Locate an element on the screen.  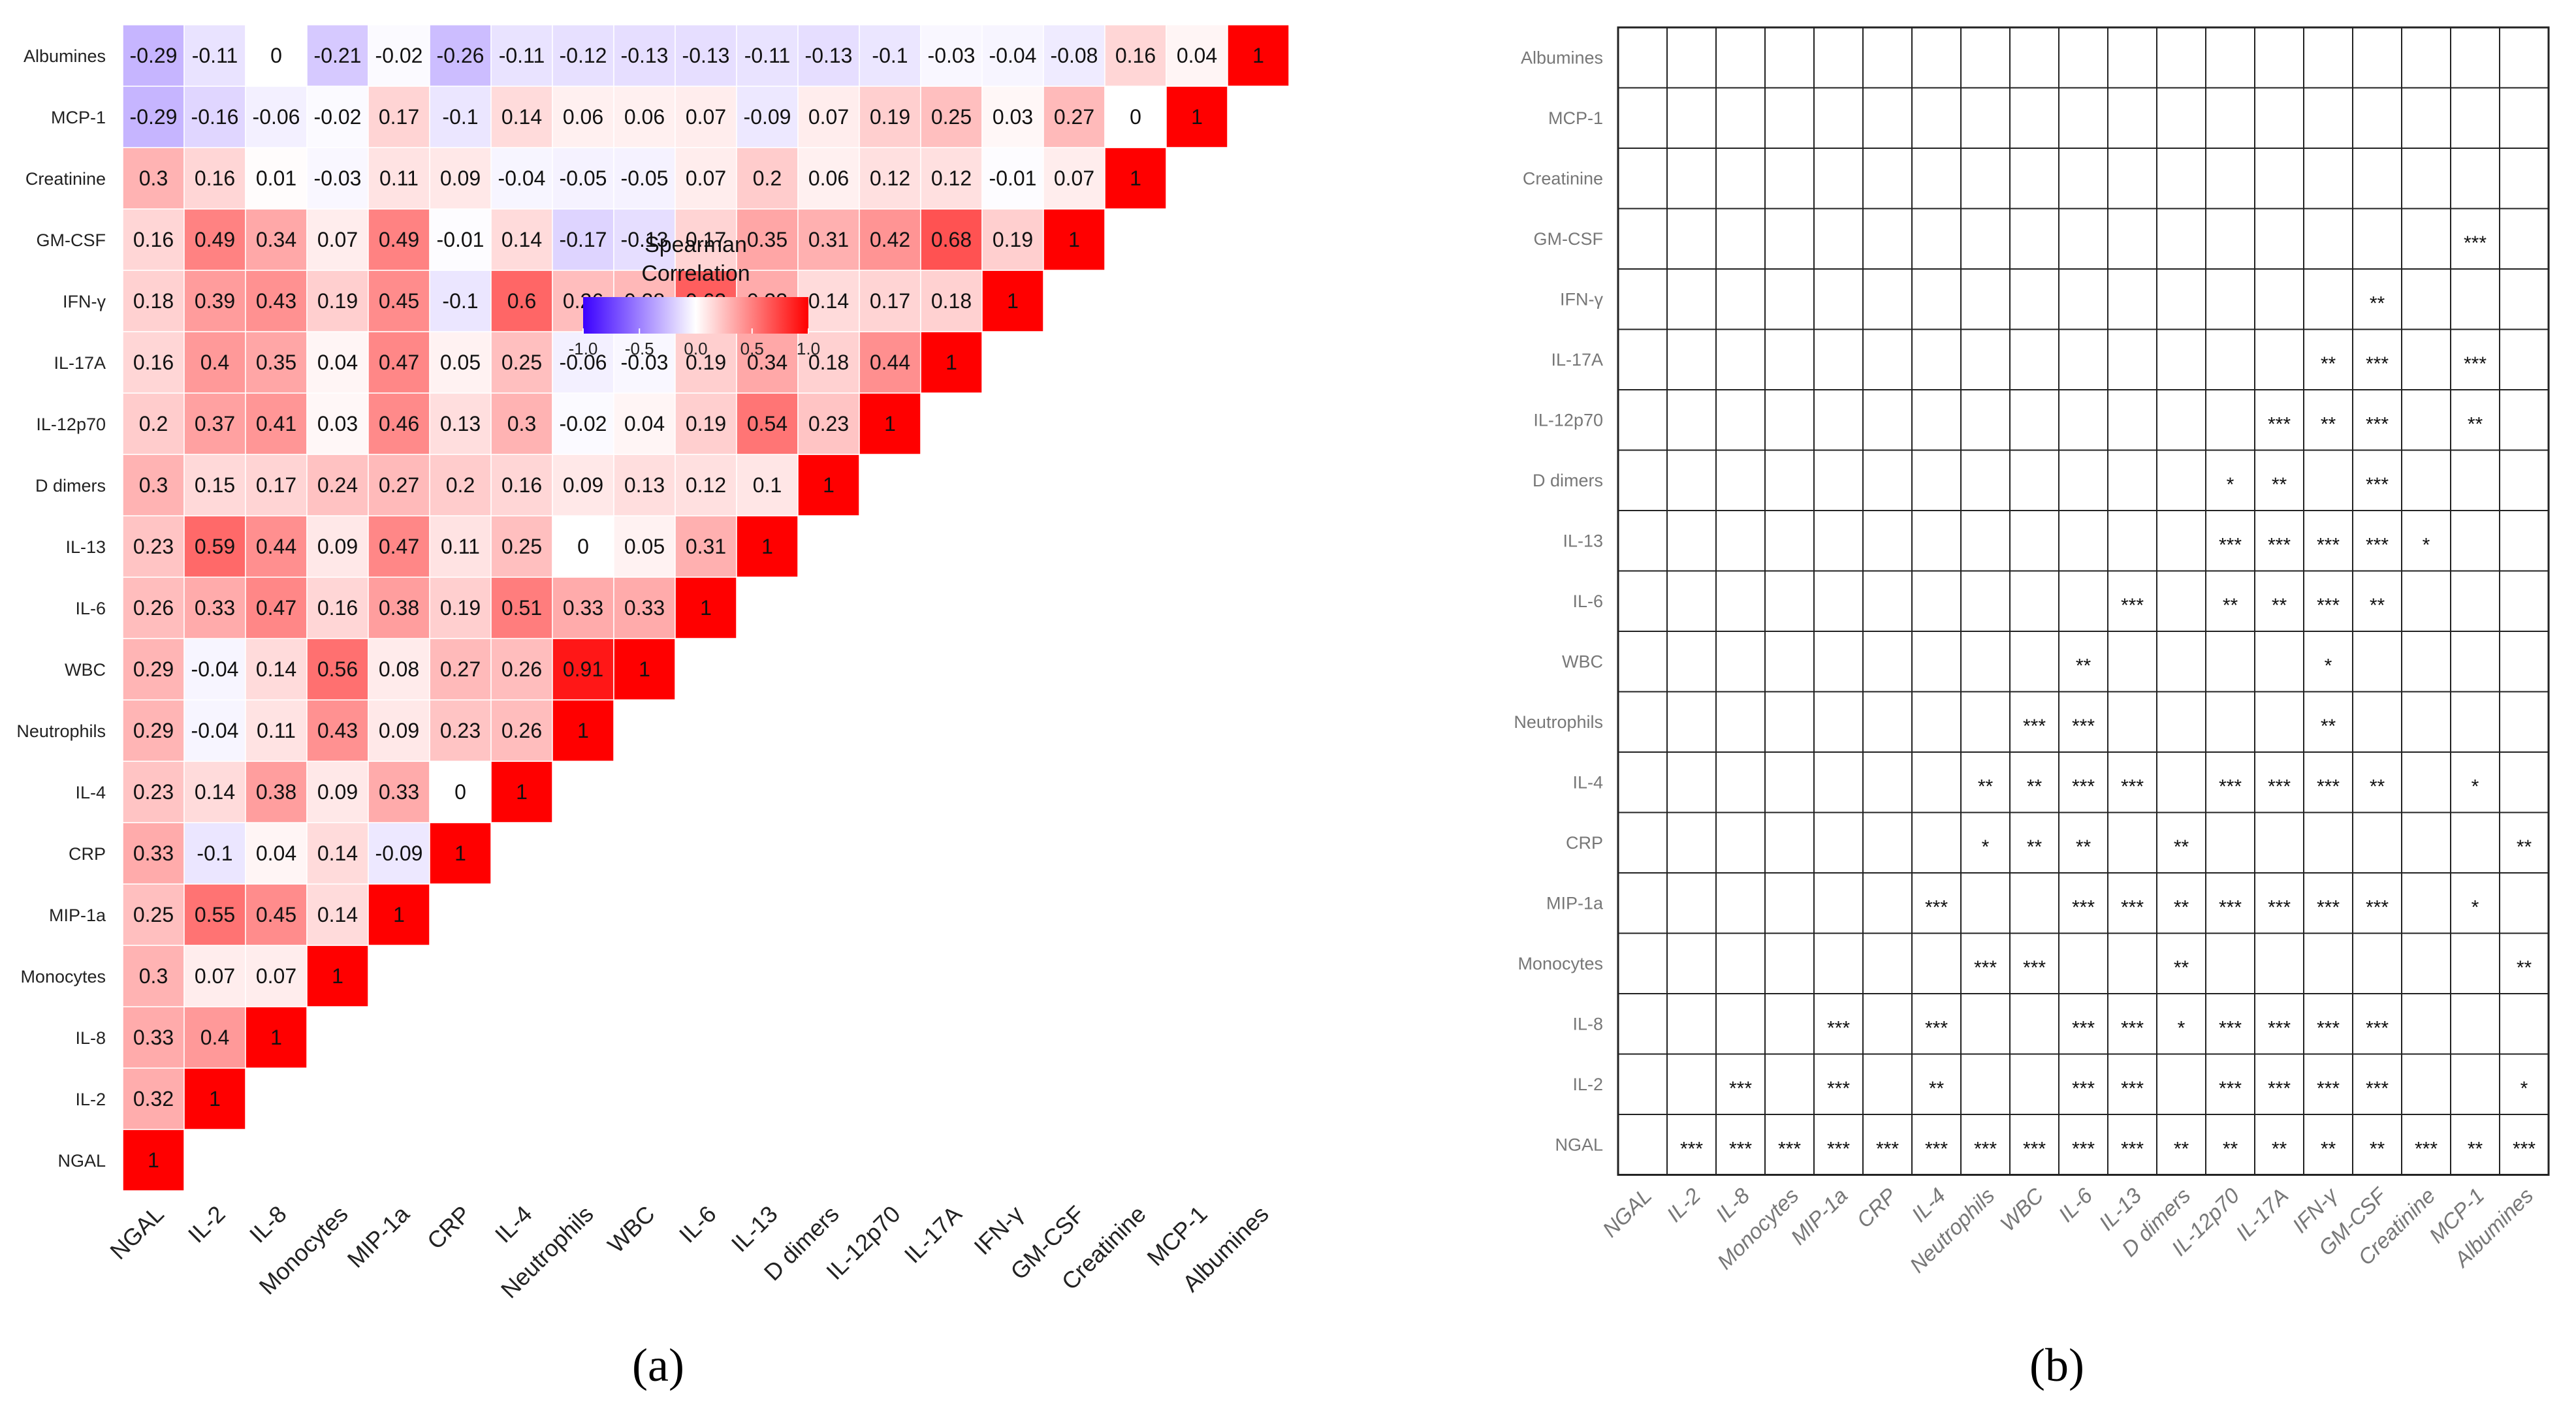
y-tick-label-mip-1a: MIP-1a is located at coordinates (78, 915).